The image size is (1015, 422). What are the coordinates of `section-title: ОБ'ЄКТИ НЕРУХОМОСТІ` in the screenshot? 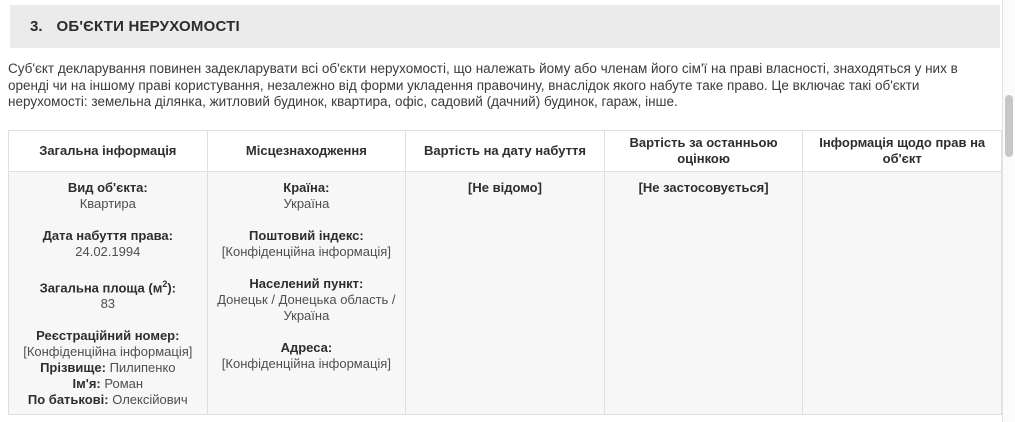 It's located at (148, 26).